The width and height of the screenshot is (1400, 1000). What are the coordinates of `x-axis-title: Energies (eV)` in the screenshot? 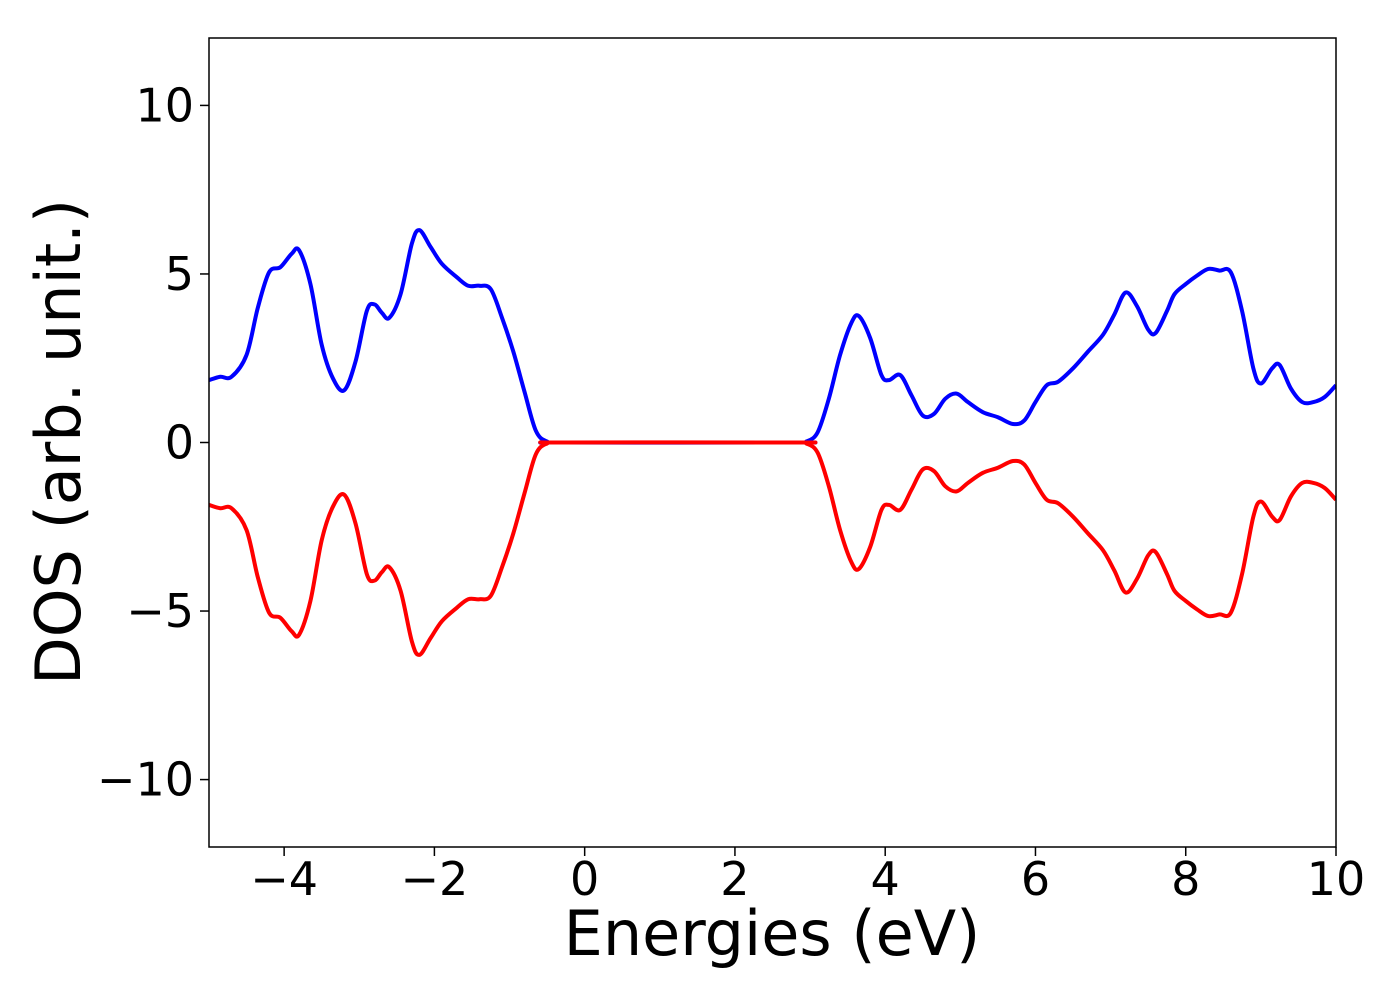 It's located at (772, 933).